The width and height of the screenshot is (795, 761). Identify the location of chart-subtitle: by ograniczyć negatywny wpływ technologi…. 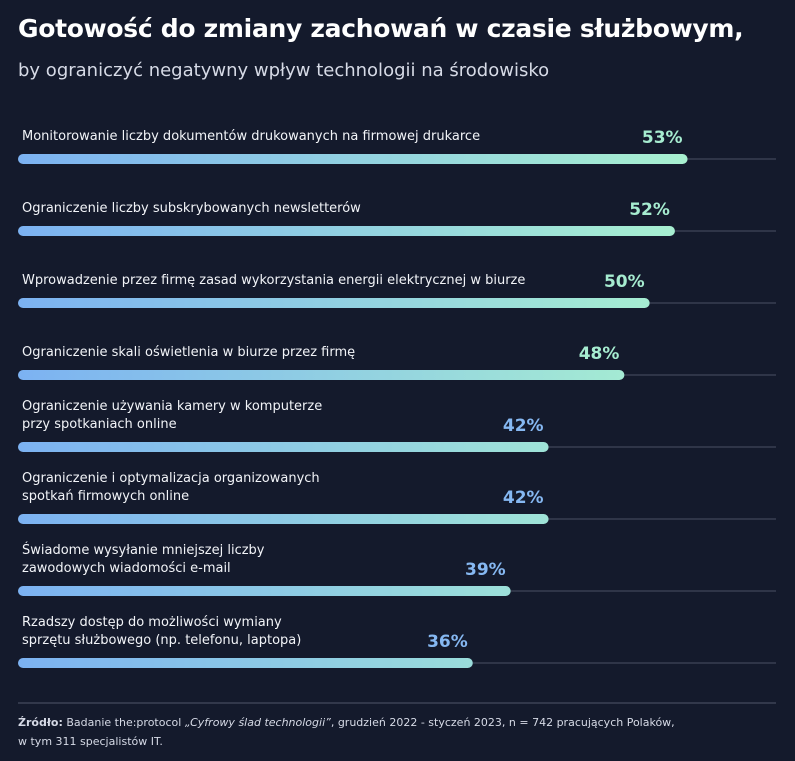
(284, 70).